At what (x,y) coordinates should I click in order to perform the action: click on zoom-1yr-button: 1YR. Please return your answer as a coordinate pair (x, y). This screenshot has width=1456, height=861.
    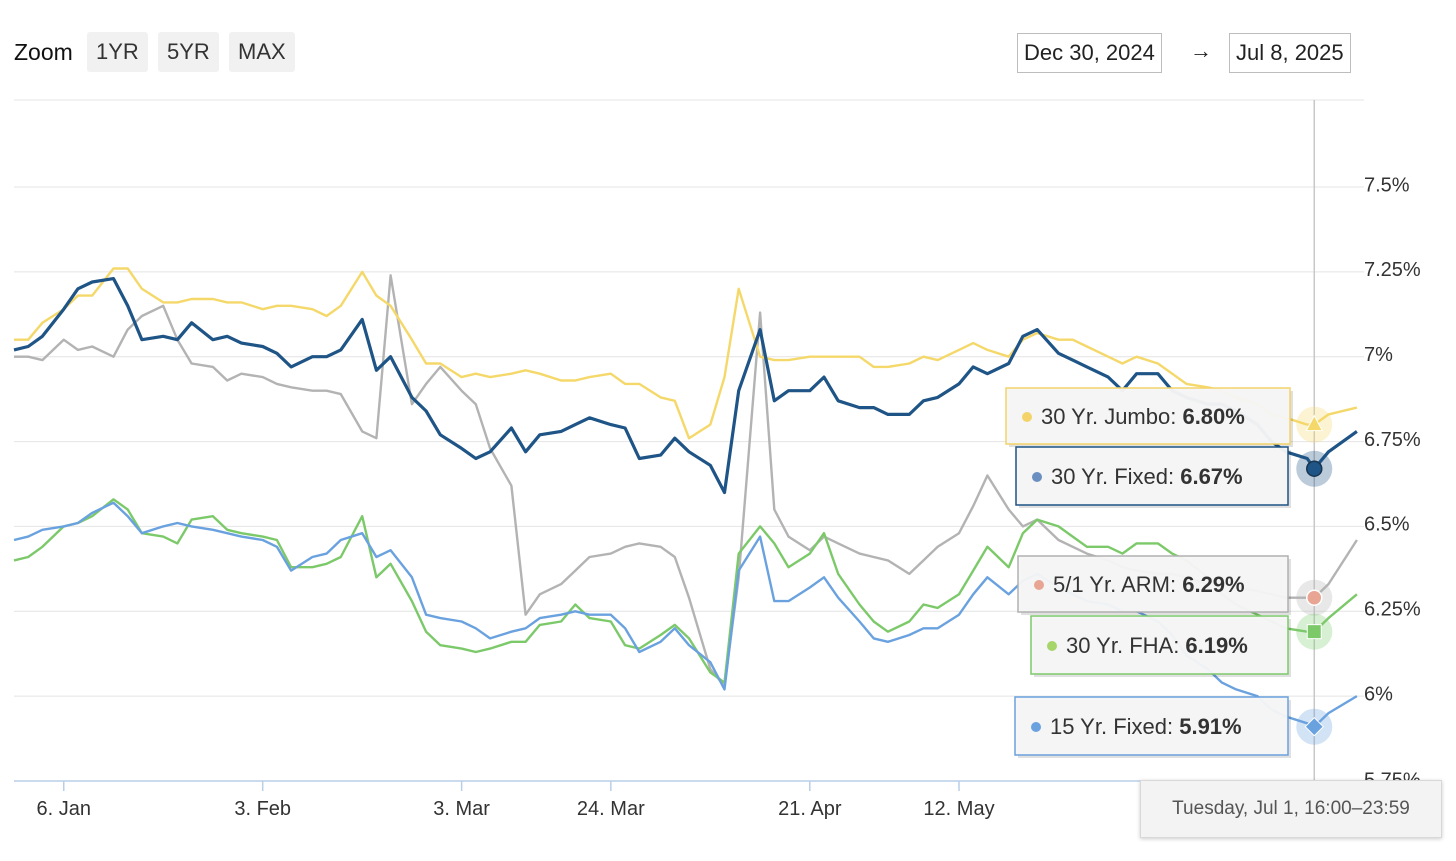
    Looking at the image, I should click on (117, 52).